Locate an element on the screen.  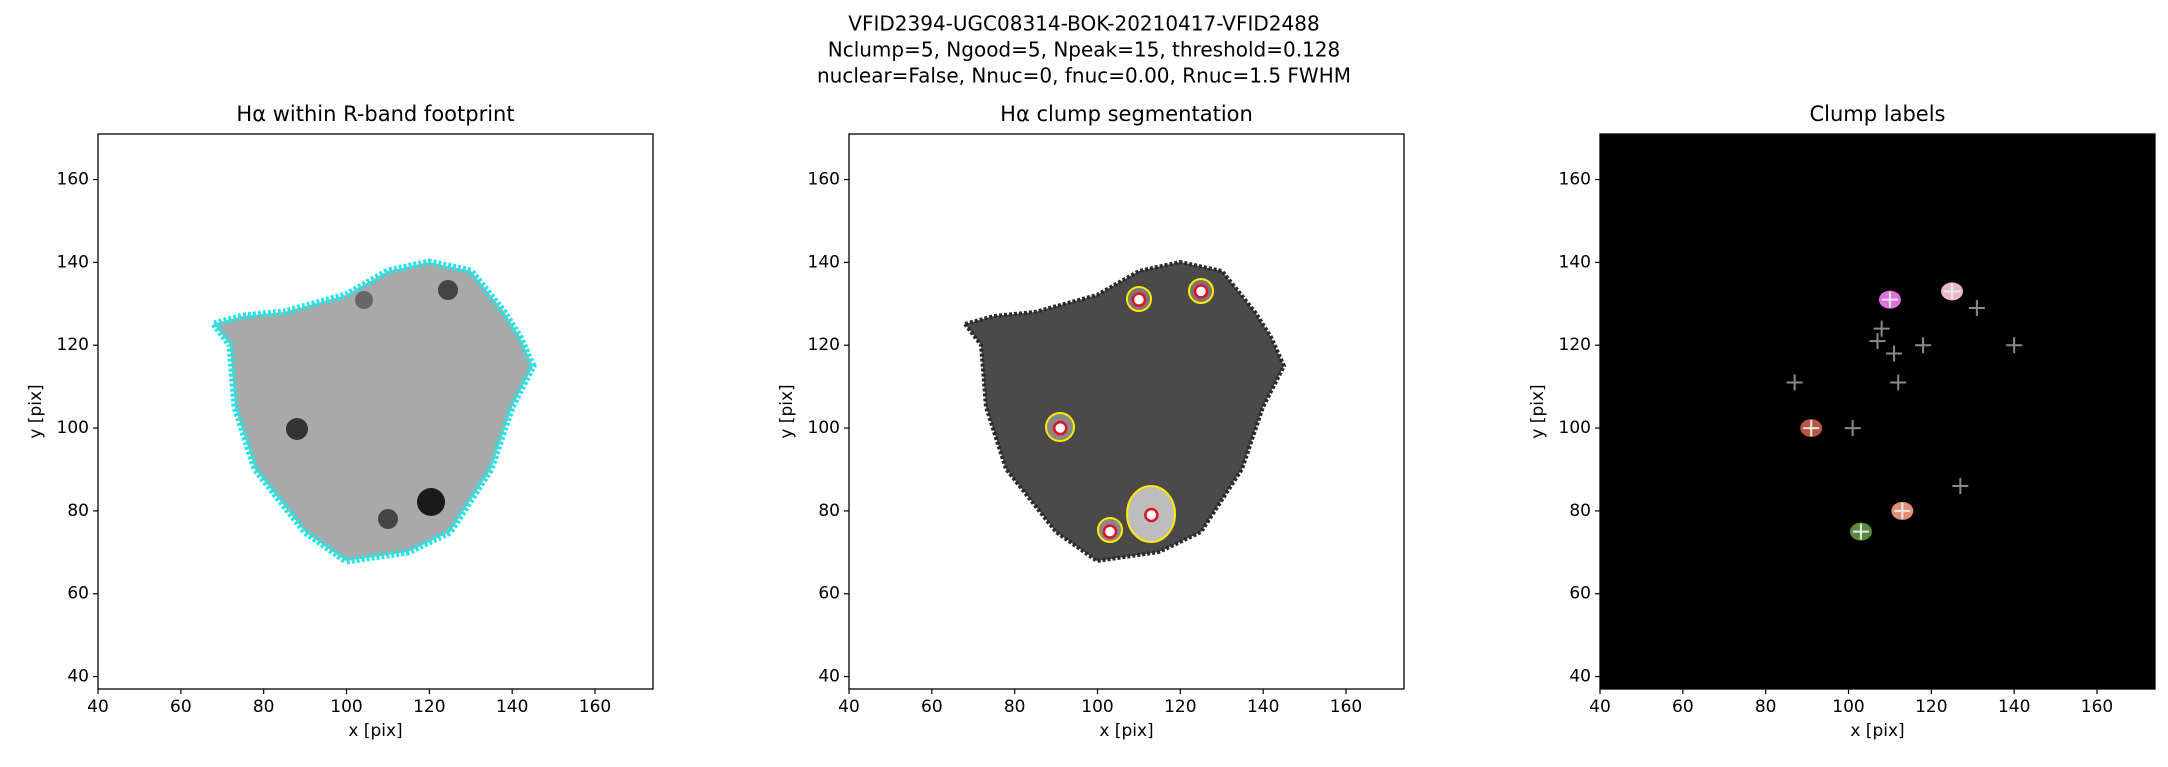
panel-title: Hα clump segmentation is located at coordinates (1126, 114).